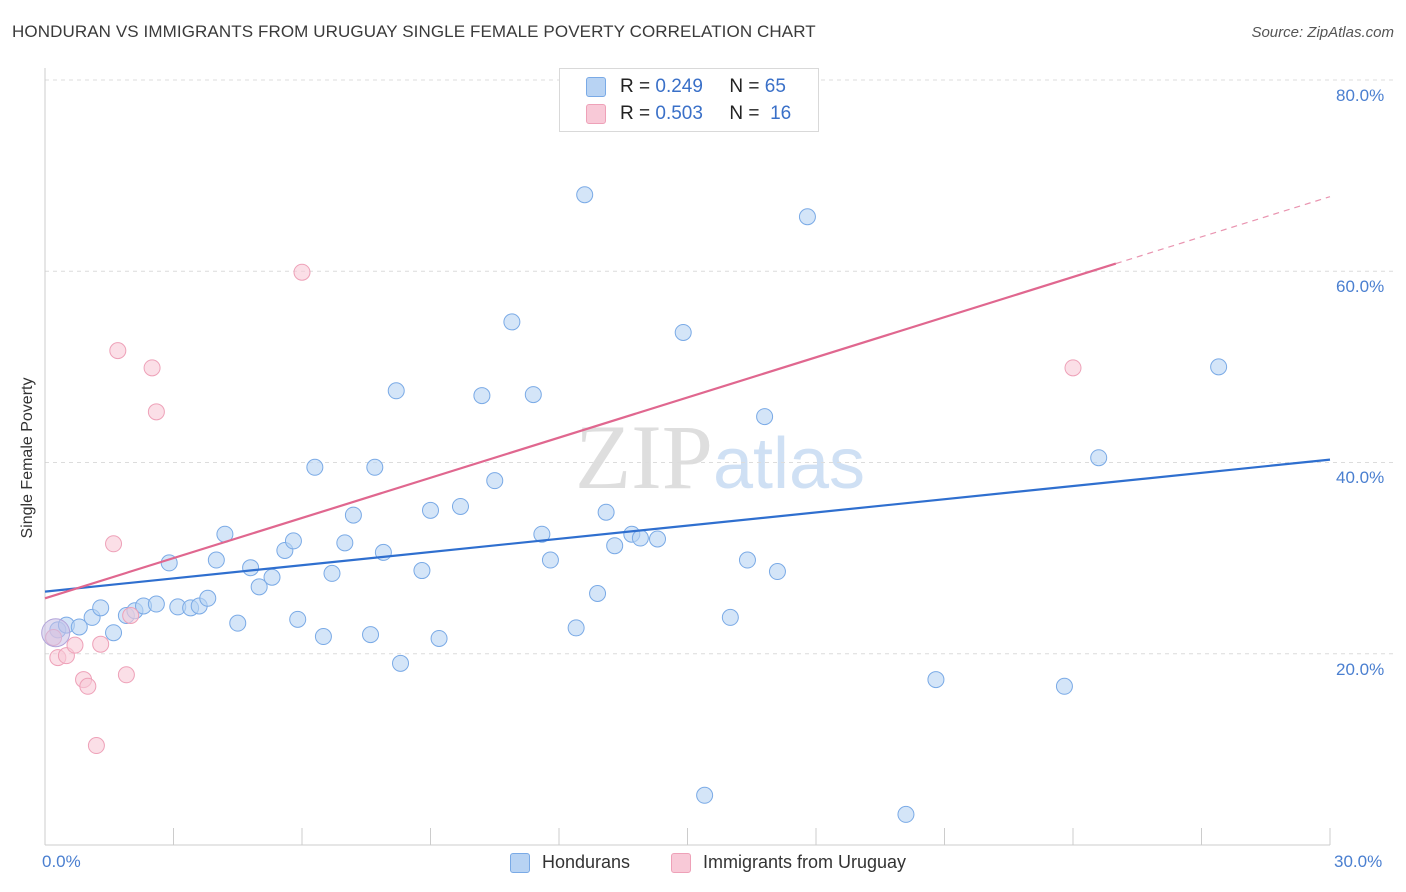  Describe the element at coordinates (805, 862) in the screenshot. I see `uruguay-legend-label: Immigrants from Uruguay` at that location.